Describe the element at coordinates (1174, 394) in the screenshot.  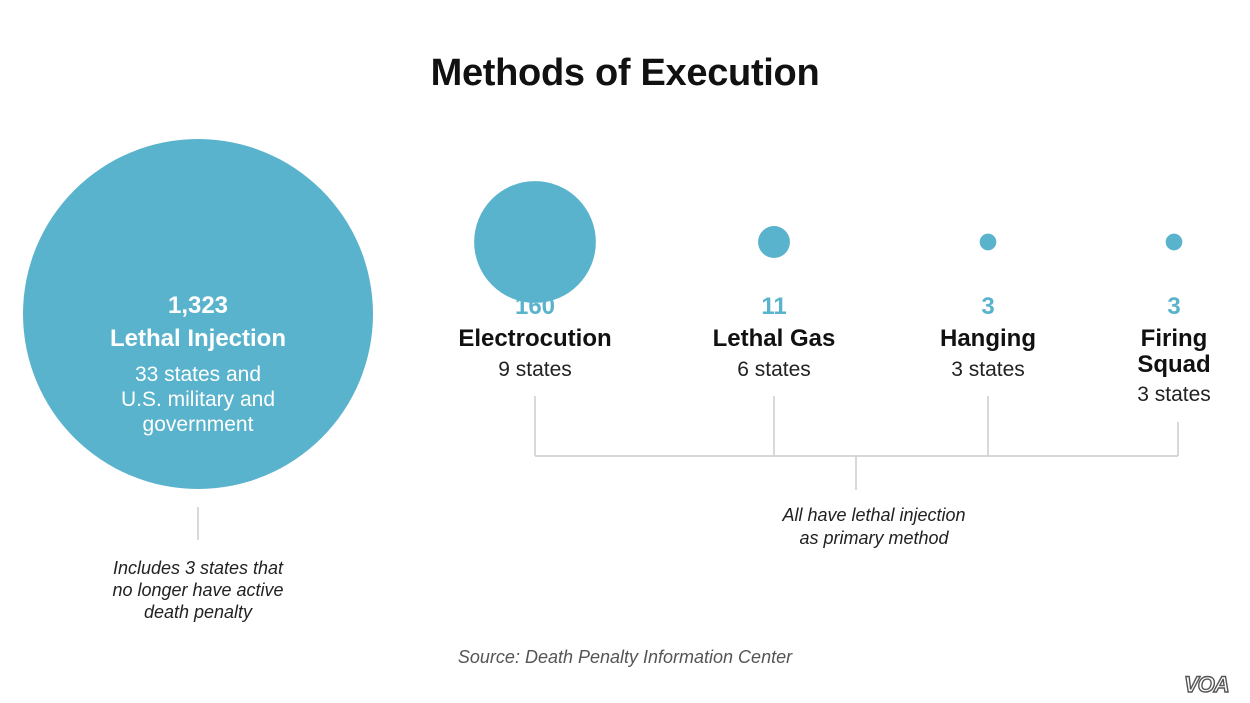
I see `detail-firing-squad: 3 states` at that location.